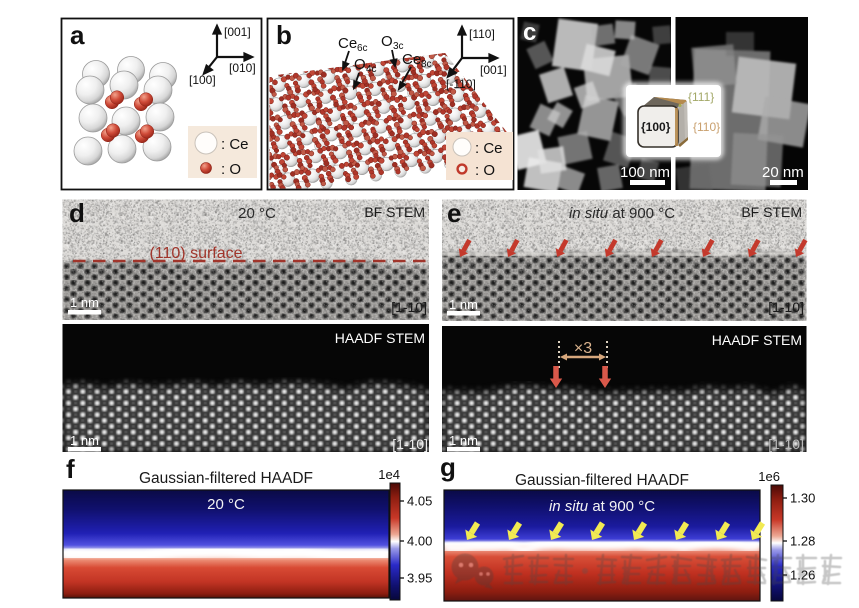 Image resolution: width=859 pixels, height=608 pixels. Describe the element at coordinates (362, 48) in the screenshot. I see `svg-text: 6c` at that location.